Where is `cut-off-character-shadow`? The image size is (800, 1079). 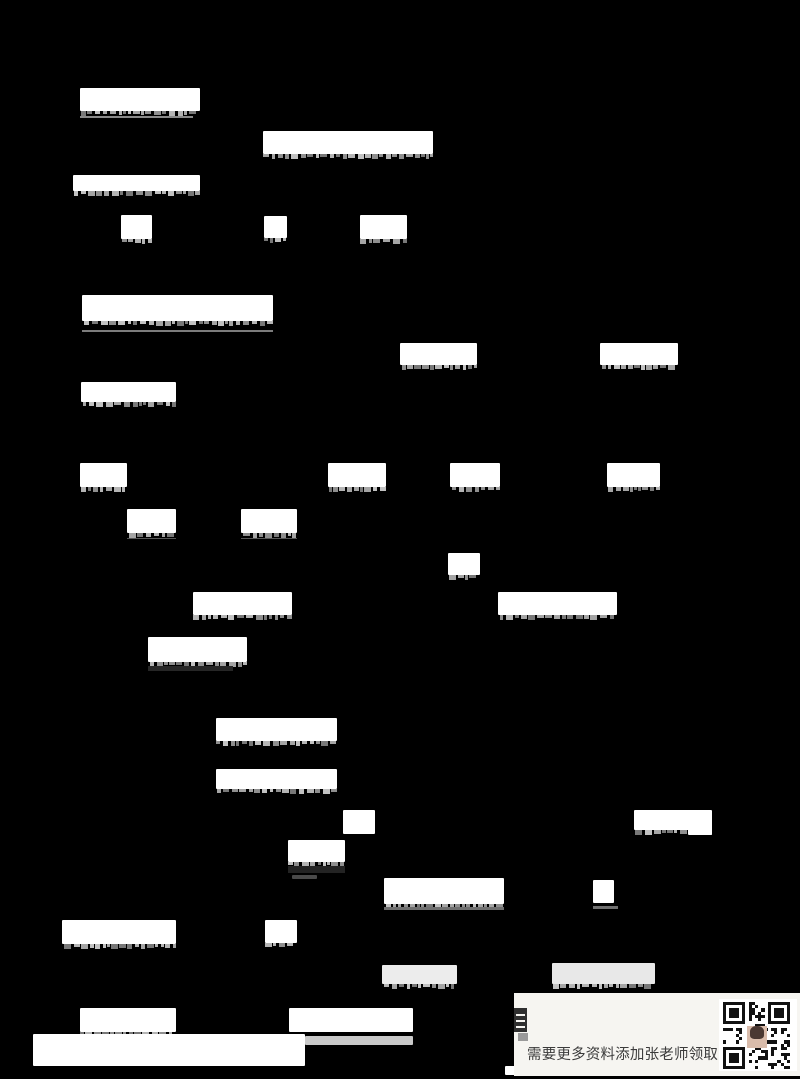
cut-off-character-shadow is located at coordinates (523, 1037).